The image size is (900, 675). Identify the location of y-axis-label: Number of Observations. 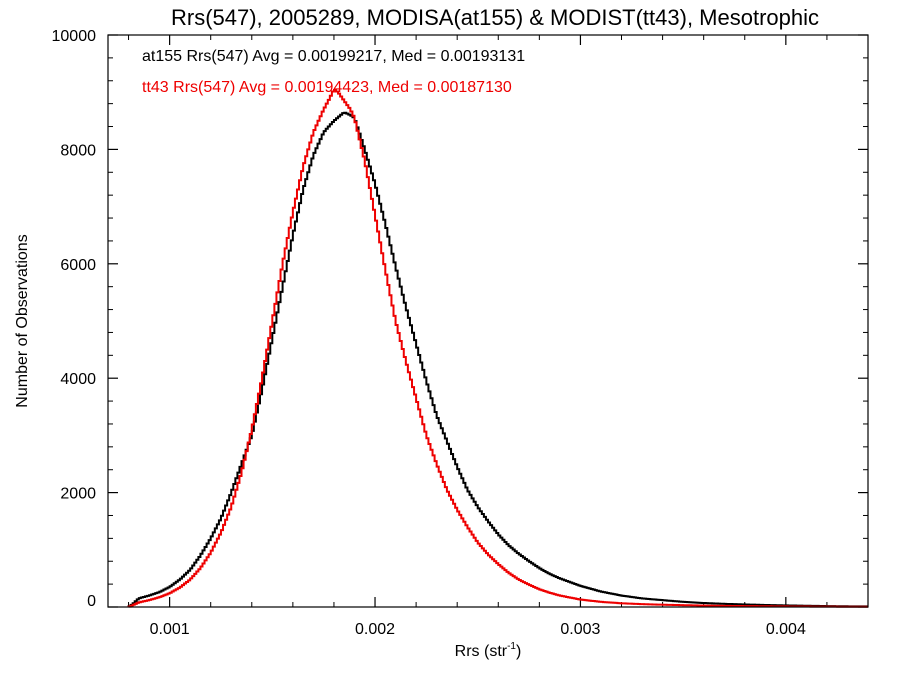
(22, 320).